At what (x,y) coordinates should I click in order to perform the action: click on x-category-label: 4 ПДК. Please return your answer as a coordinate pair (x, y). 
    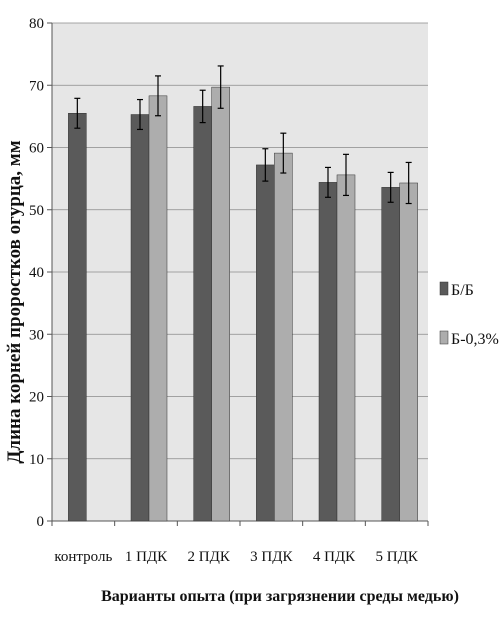
    Looking at the image, I should click on (334, 557).